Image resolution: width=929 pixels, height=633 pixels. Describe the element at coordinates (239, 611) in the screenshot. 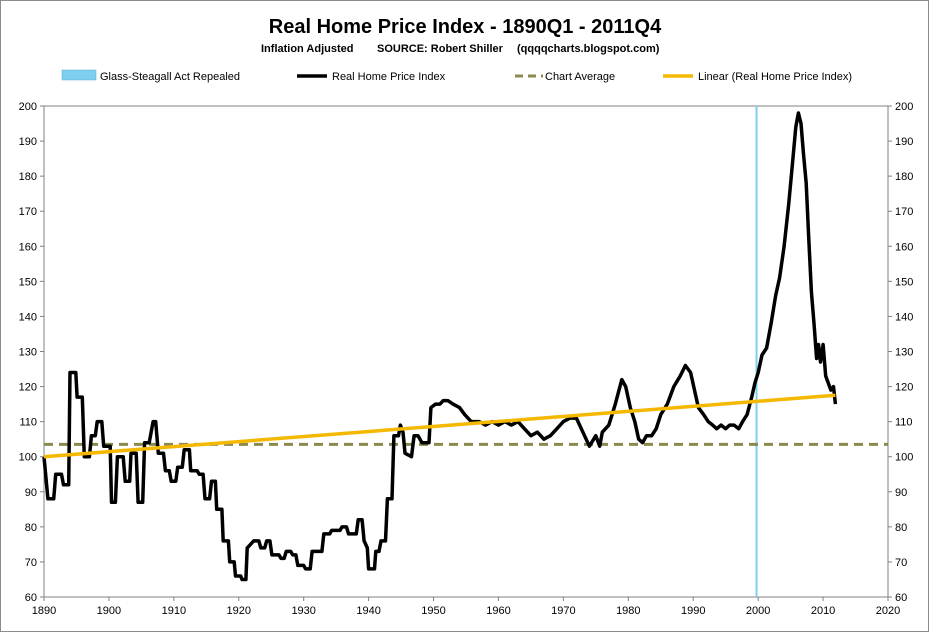

I see `x-tick-label: 1920` at that location.